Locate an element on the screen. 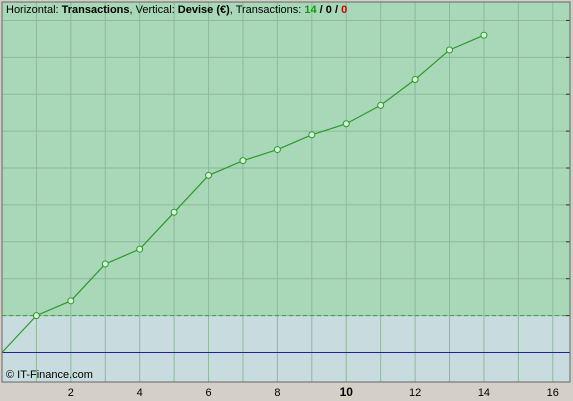  header-part: , Vertical: is located at coordinates (154, 10).